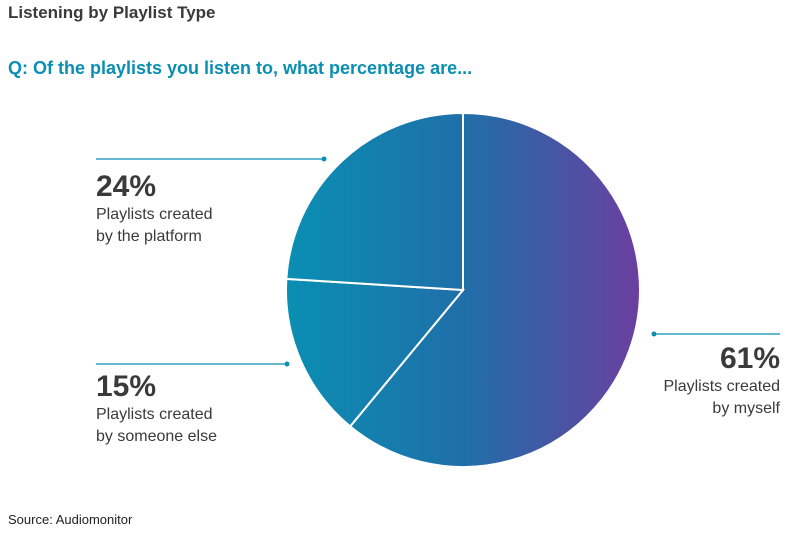 The width and height of the screenshot is (800, 539). Describe the element at coordinates (654, 334) in the screenshot. I see `leader-line-myself-dot` at that location.